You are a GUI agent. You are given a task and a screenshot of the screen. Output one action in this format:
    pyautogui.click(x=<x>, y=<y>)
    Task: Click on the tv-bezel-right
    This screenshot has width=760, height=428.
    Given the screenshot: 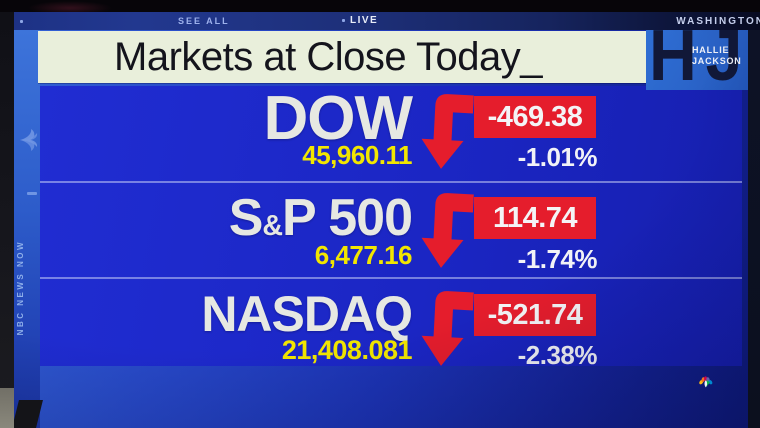 What is the action you would take?
    pyautogui.click(x=754, y=229)
    